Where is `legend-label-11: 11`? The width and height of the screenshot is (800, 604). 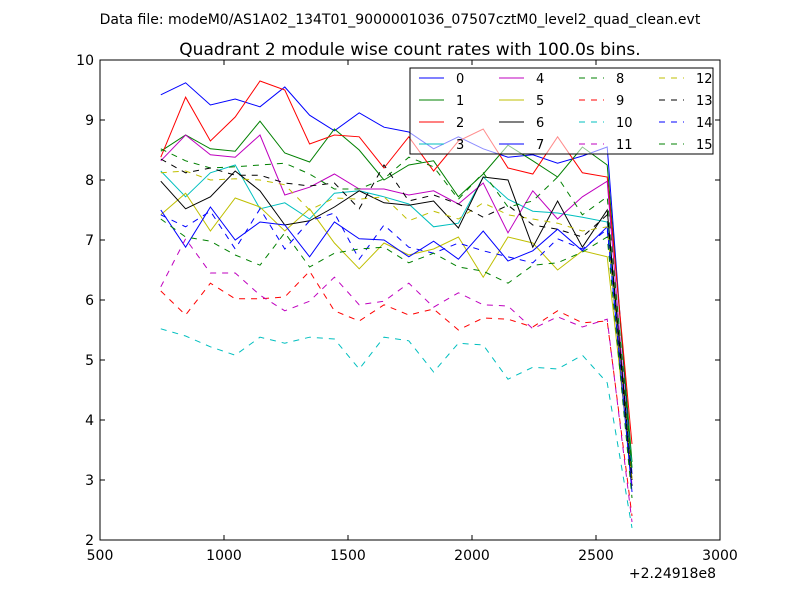 legend-label-11: 11 is located at coordinates (624, 145).